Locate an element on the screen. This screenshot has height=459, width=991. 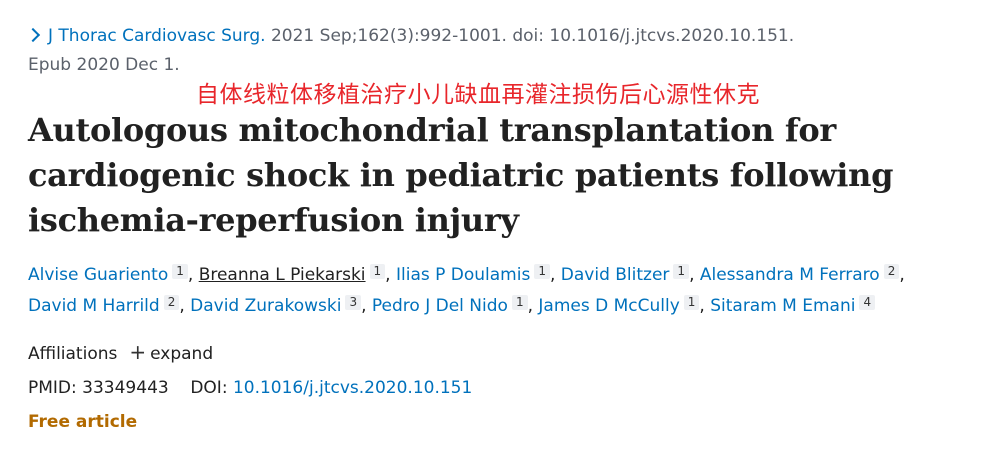
author-link: David Zurakowski is located at coordinates (266, 306).